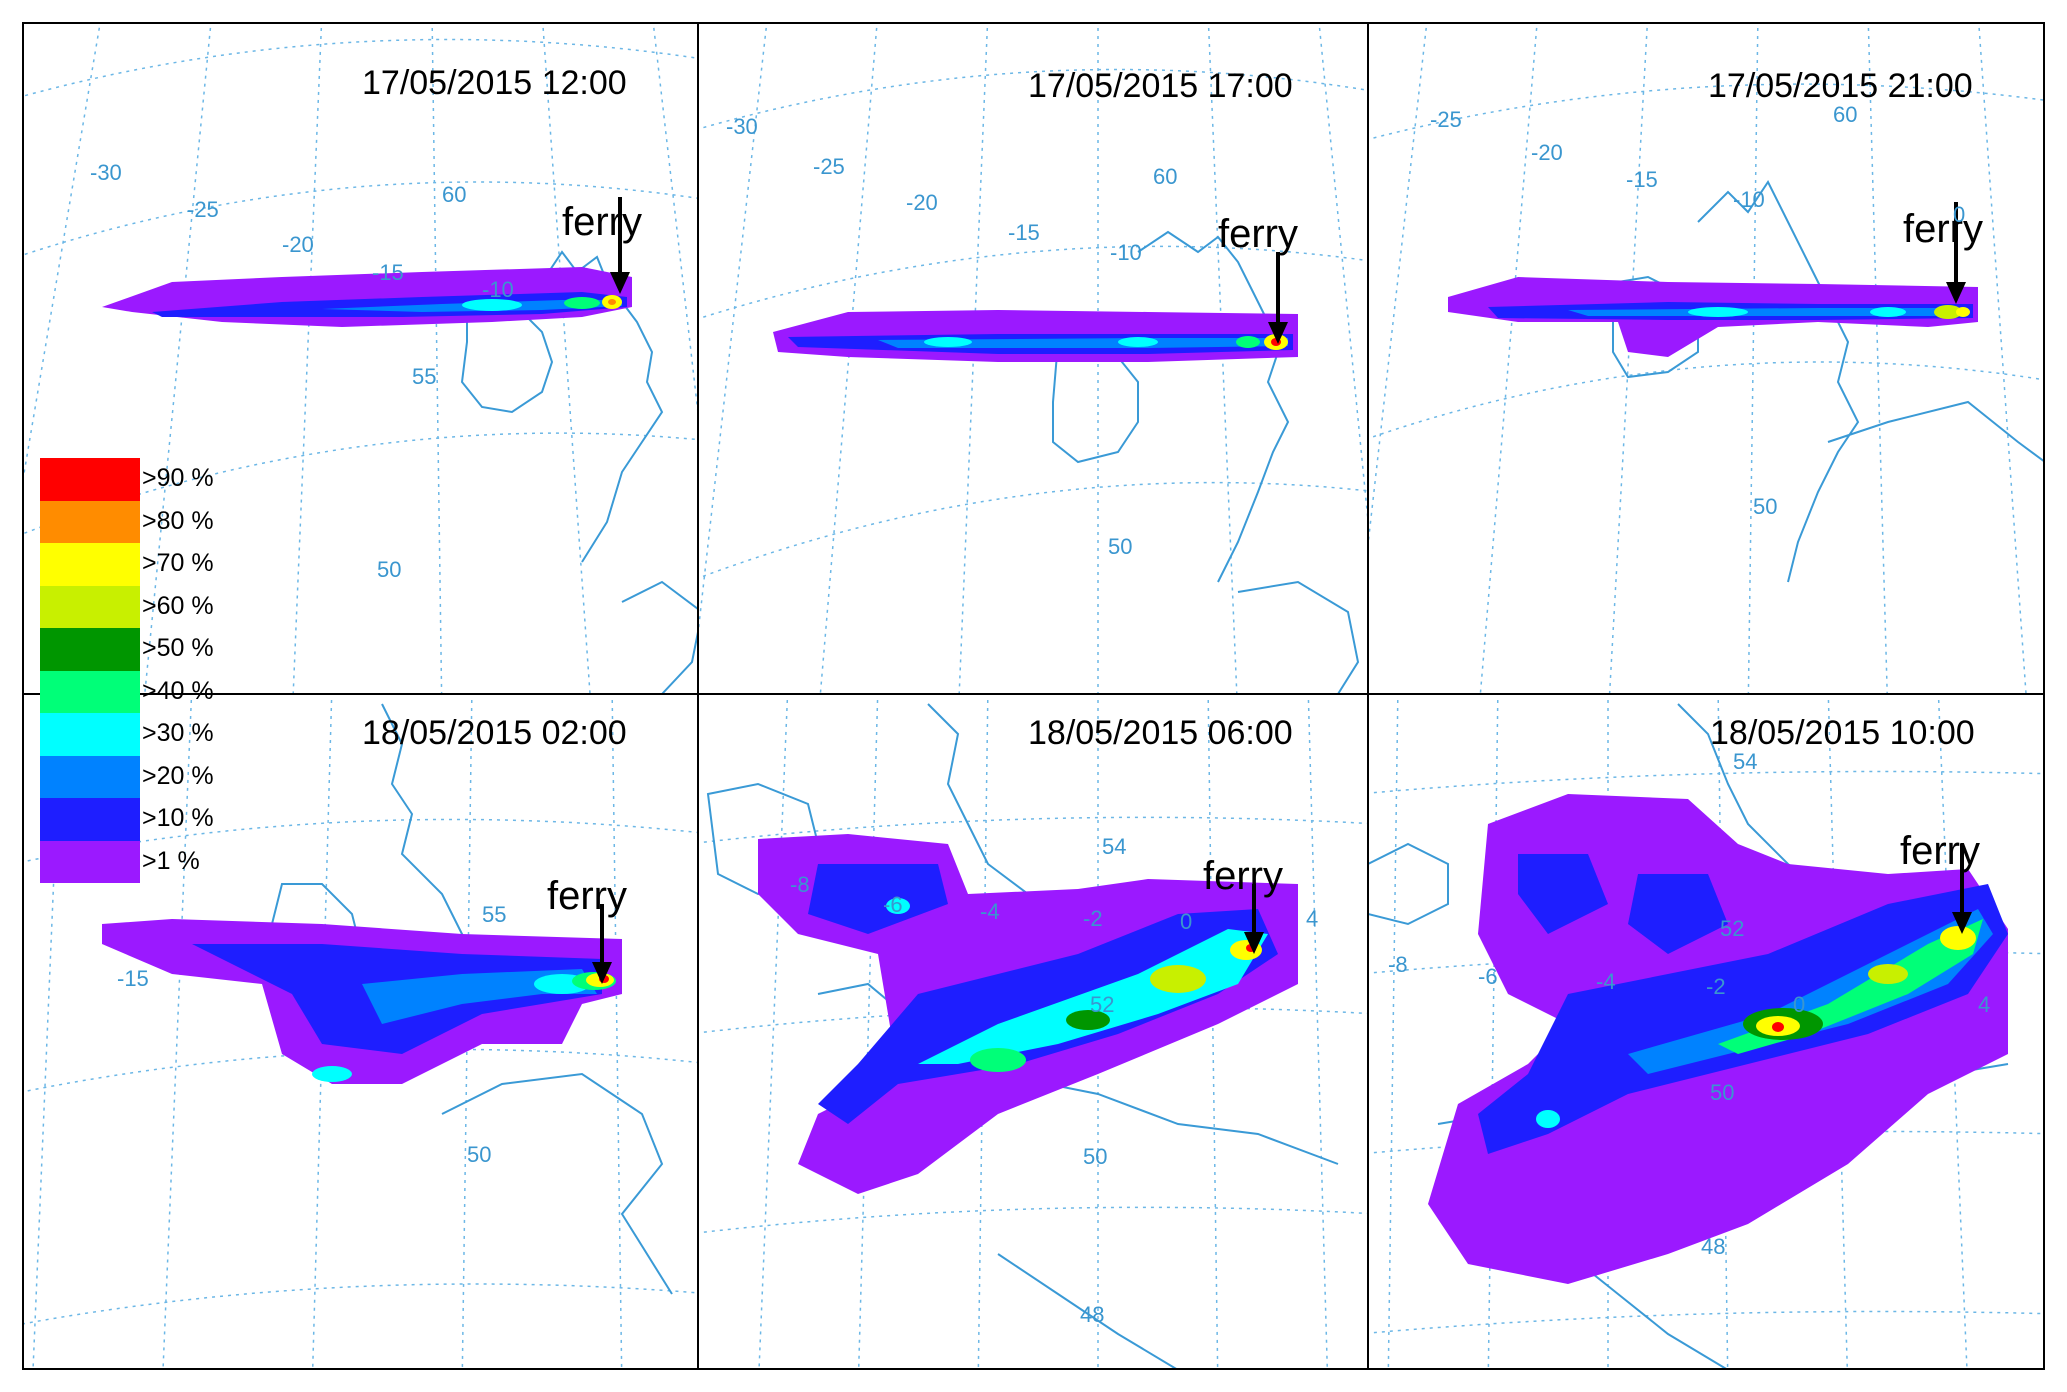  What do you see at coordinates (1398, 964) in the screenshot?
I see `lon-label: -8` at bounding box center [1398, 964].